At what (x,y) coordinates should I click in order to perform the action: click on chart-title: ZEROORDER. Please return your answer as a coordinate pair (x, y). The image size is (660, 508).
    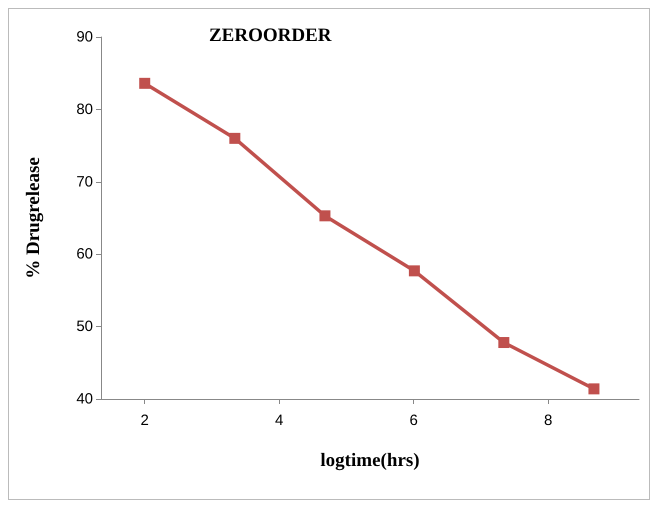
    Looking at the image, I should click on (270, 35).